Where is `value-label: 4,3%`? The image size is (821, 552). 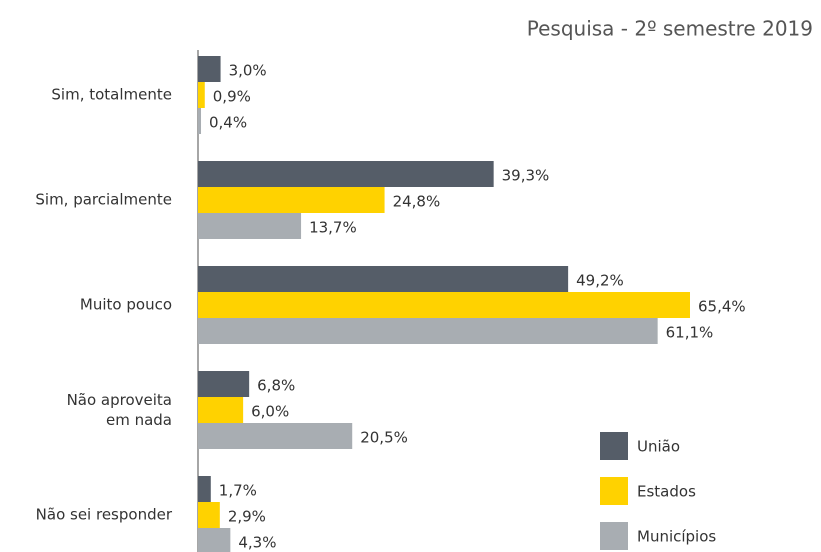
value-label: 4,3% is located at coordinates (257, 543).